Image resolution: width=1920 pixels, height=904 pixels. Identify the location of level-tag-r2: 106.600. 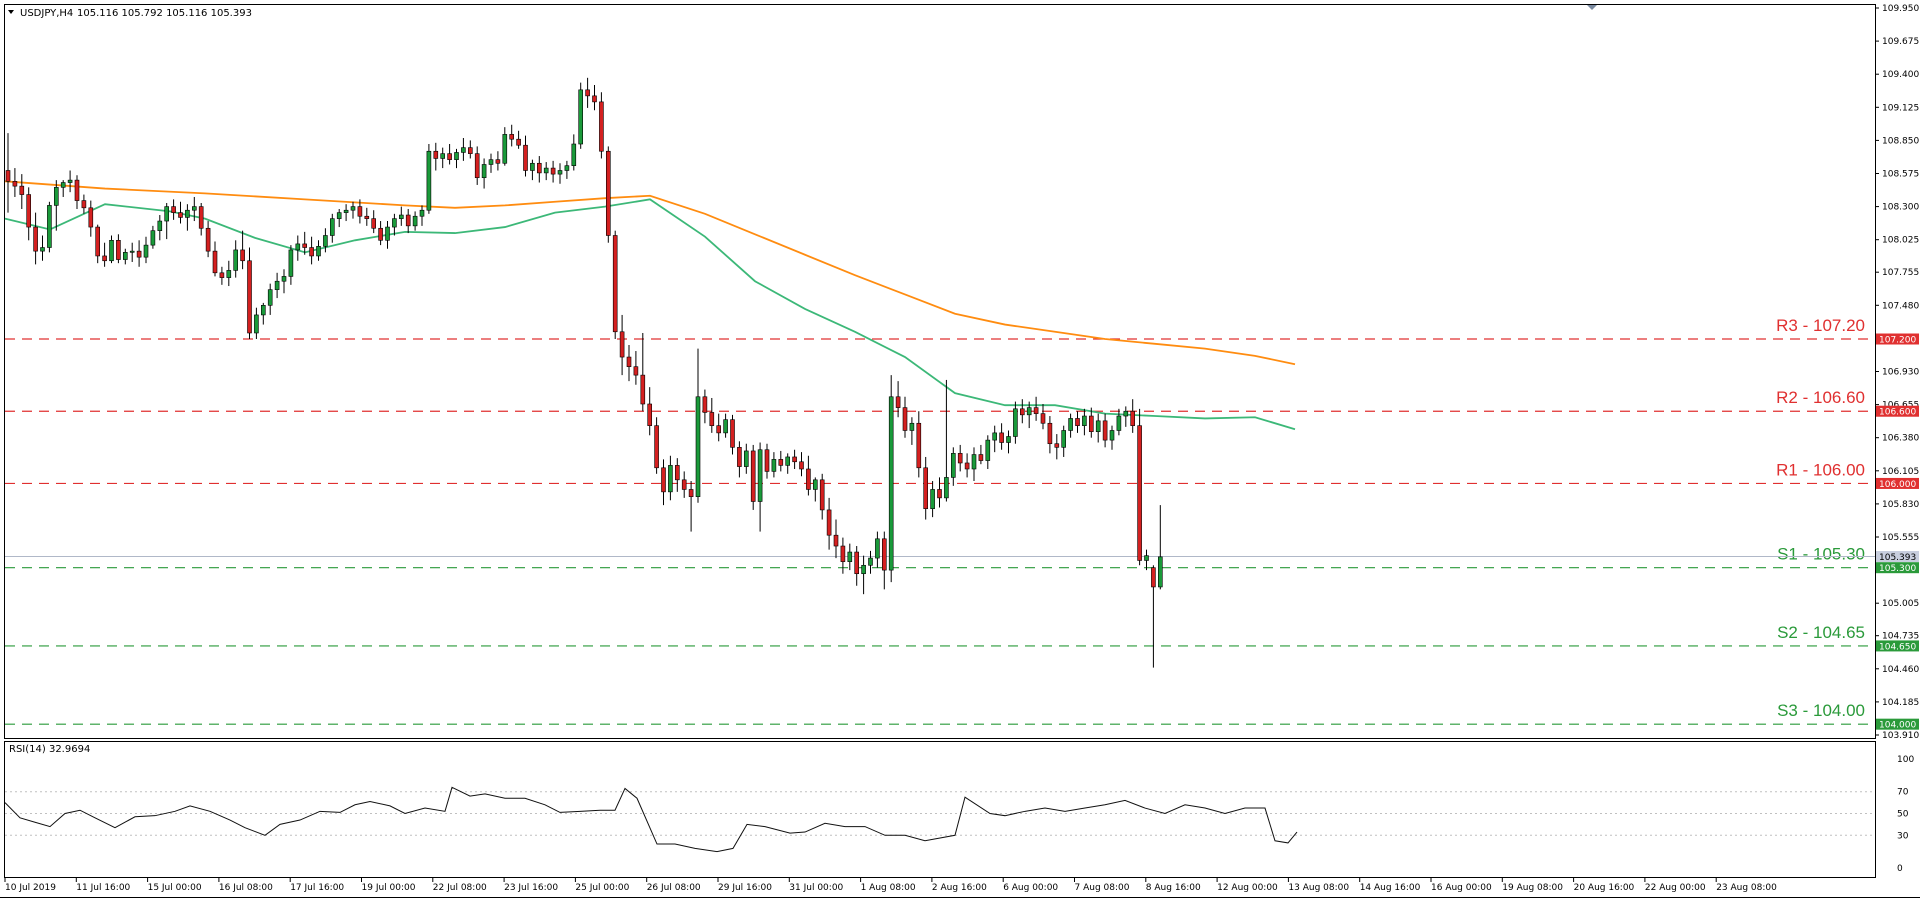
(1897, 413).